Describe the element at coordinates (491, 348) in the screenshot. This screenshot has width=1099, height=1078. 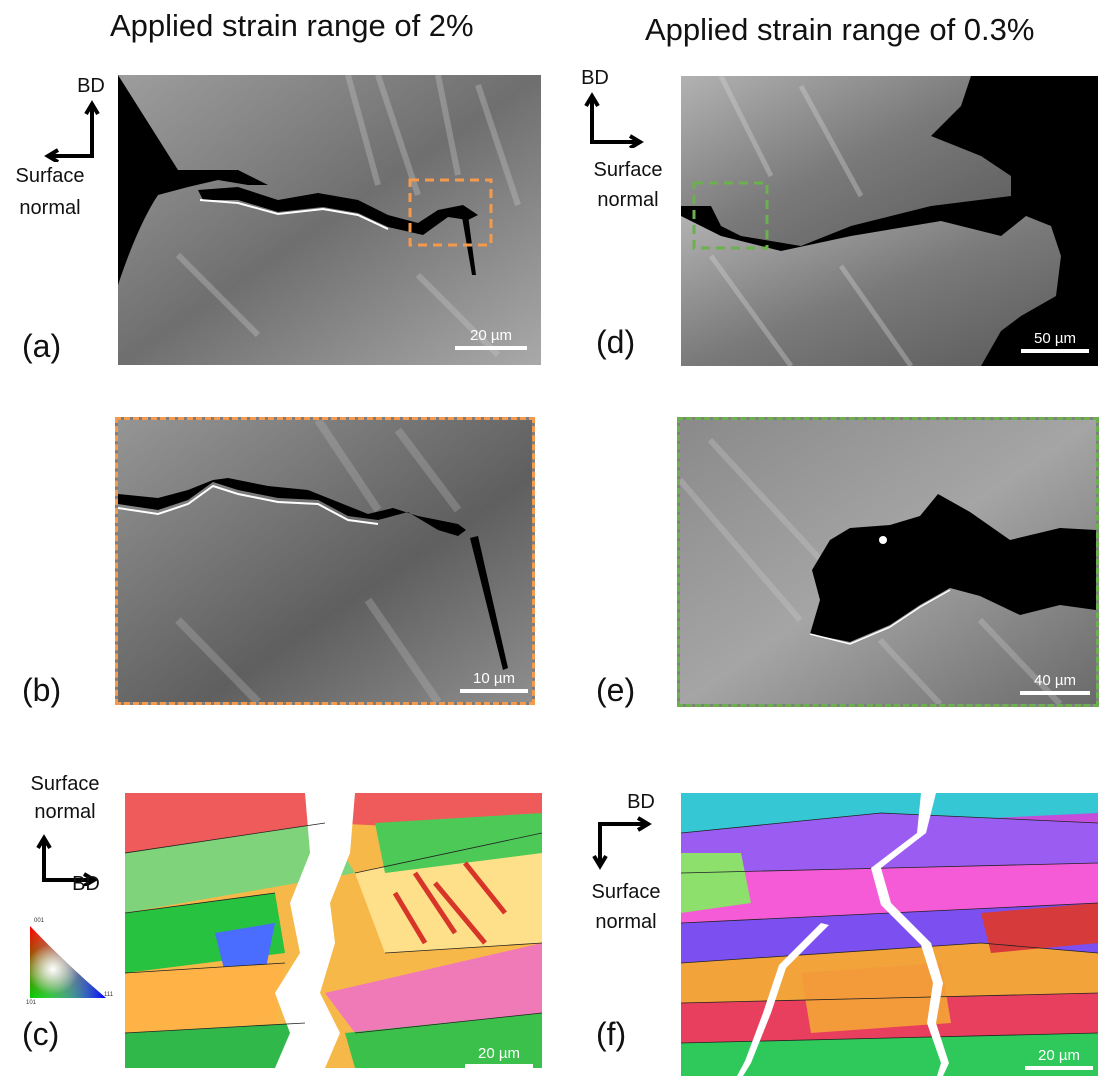
I see `scale-line-a` at that location.